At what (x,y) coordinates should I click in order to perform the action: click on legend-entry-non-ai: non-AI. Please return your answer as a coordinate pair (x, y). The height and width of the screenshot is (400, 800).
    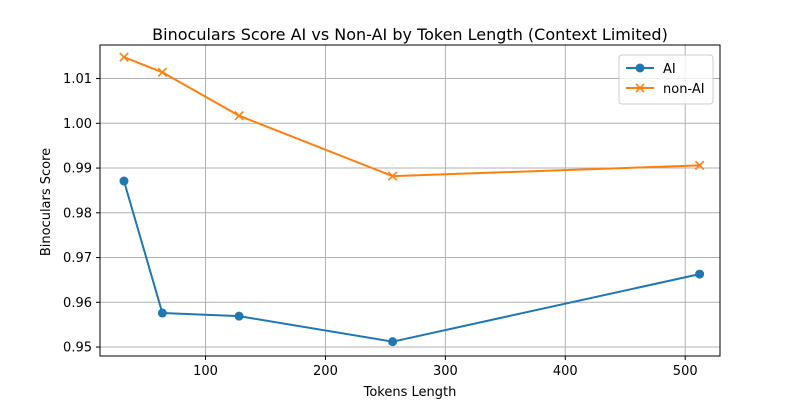
    Looking at the image, I should click on (665, 89).